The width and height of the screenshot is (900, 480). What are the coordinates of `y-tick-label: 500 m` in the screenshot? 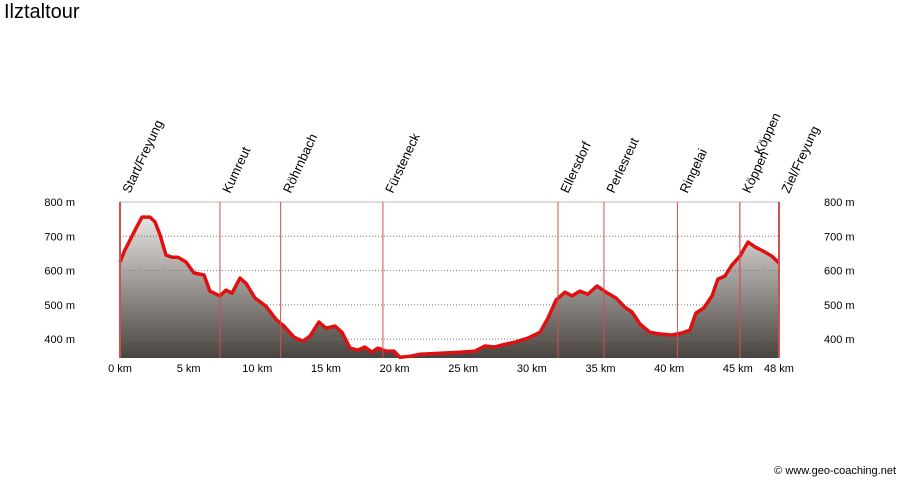 It's located at (59, 306).